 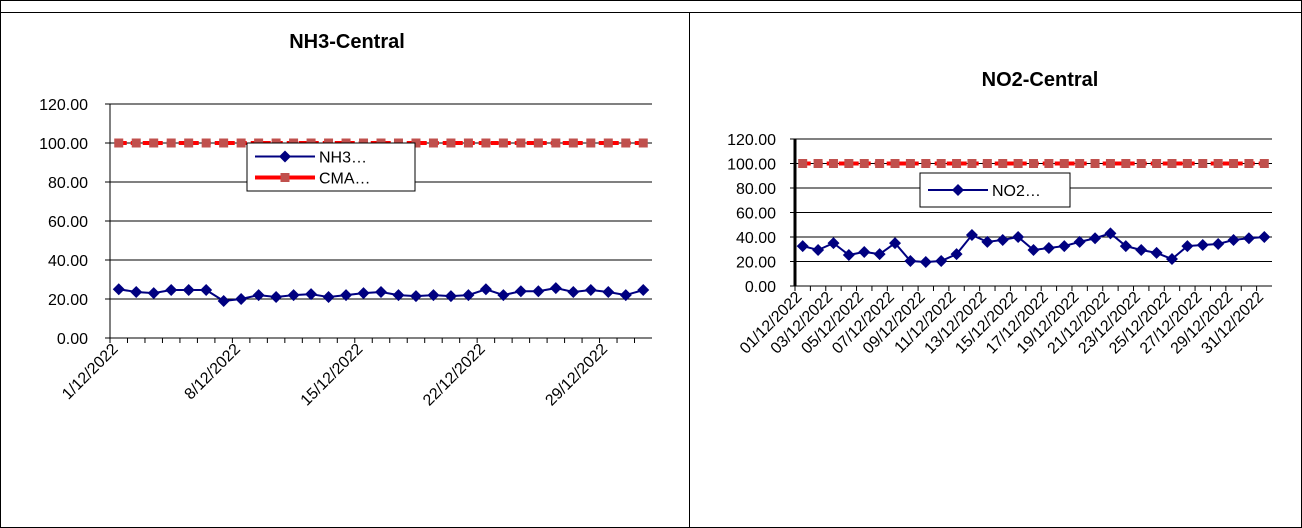 What do you see at coordinates (756, 263) in the screenshot?
I see `y-tick-label: 20.00` at bounding box center [756, 263].